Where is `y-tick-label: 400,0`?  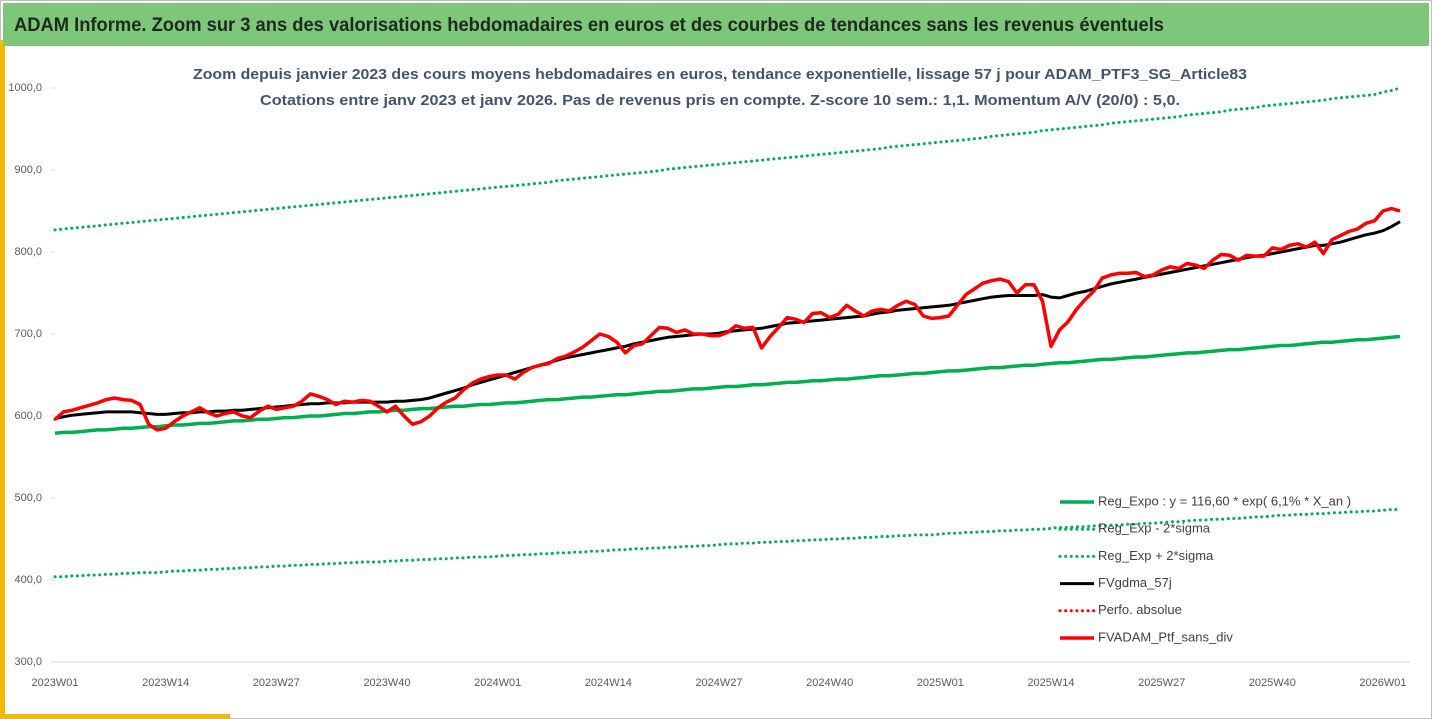
y-tick-label: 400,0 is located at coordinates (28, 580).